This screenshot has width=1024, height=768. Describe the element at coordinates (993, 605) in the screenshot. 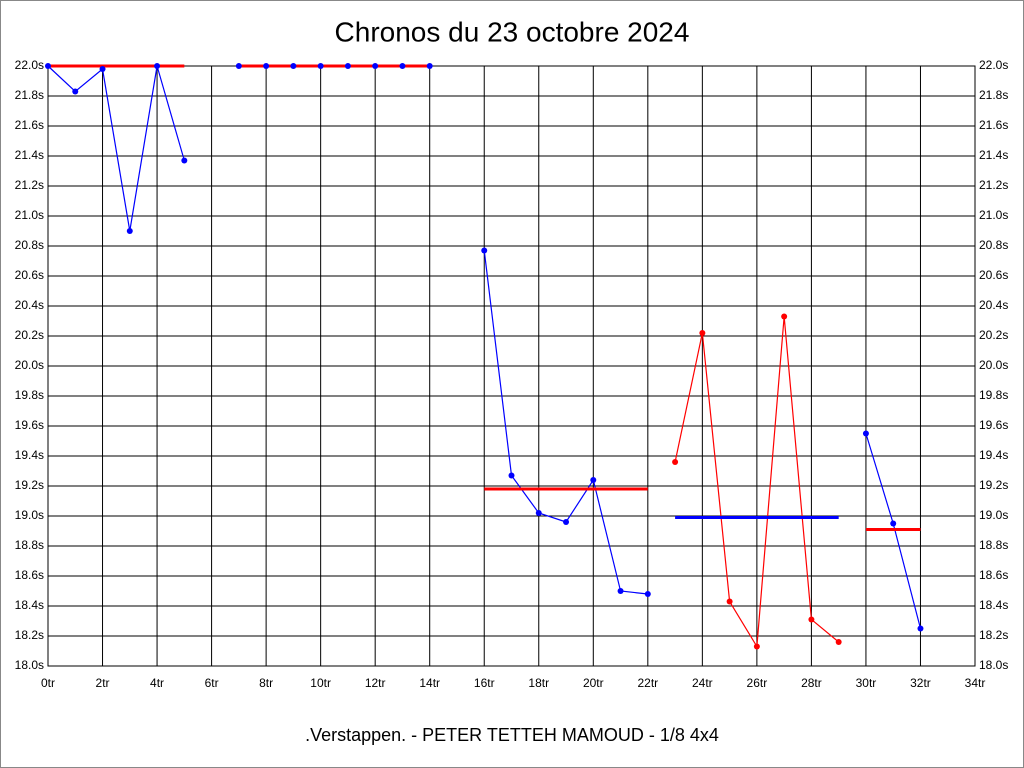

I see `y-tick-label-right: 18.4s` at that location.